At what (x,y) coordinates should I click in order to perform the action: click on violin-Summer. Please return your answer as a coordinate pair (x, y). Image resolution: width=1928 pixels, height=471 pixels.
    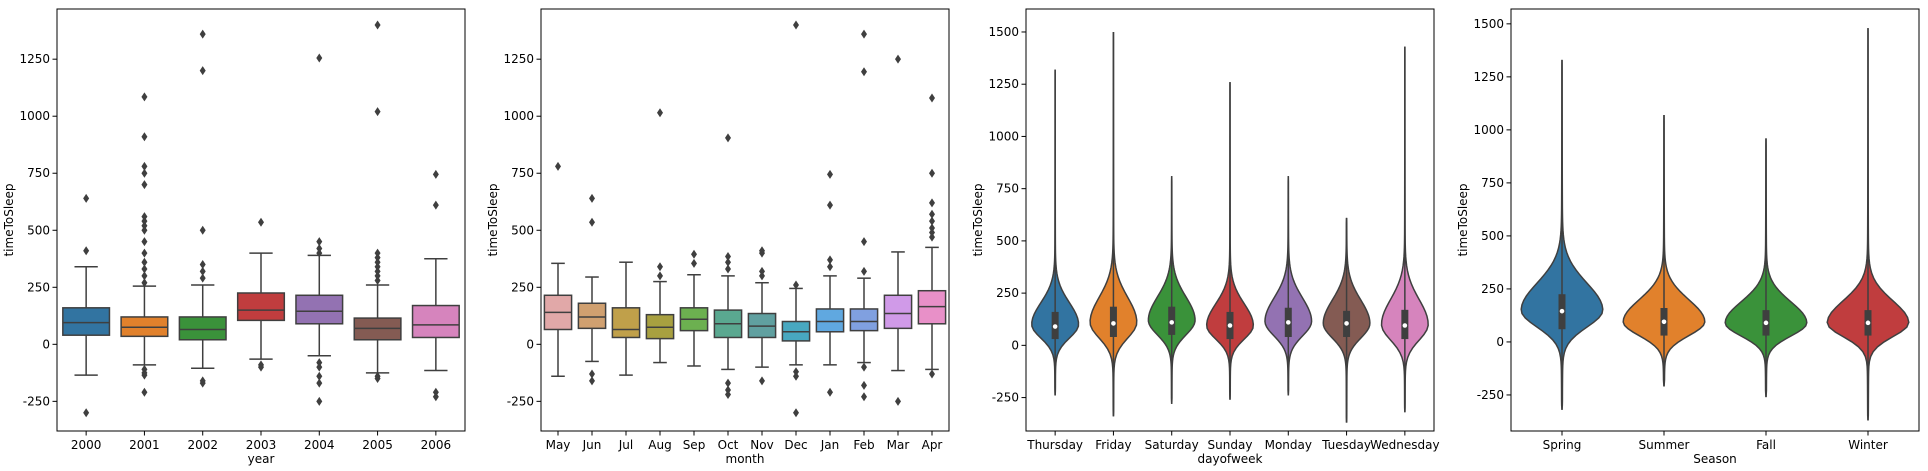
    Looking at the image, I should click on (1664, 251).